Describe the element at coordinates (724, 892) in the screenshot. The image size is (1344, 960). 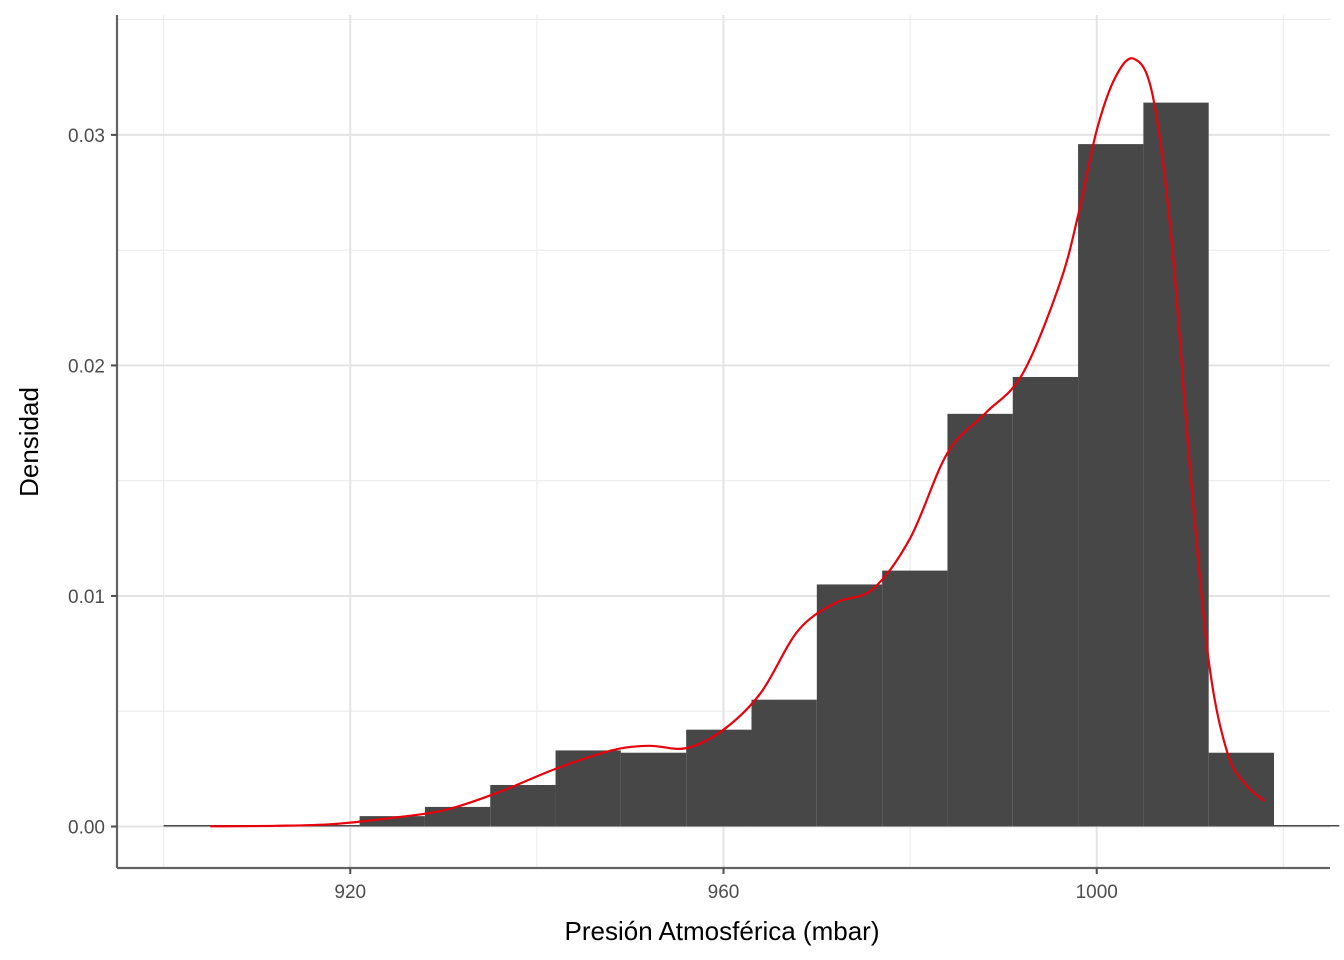
I see `x-tick-label: 960` at that location.